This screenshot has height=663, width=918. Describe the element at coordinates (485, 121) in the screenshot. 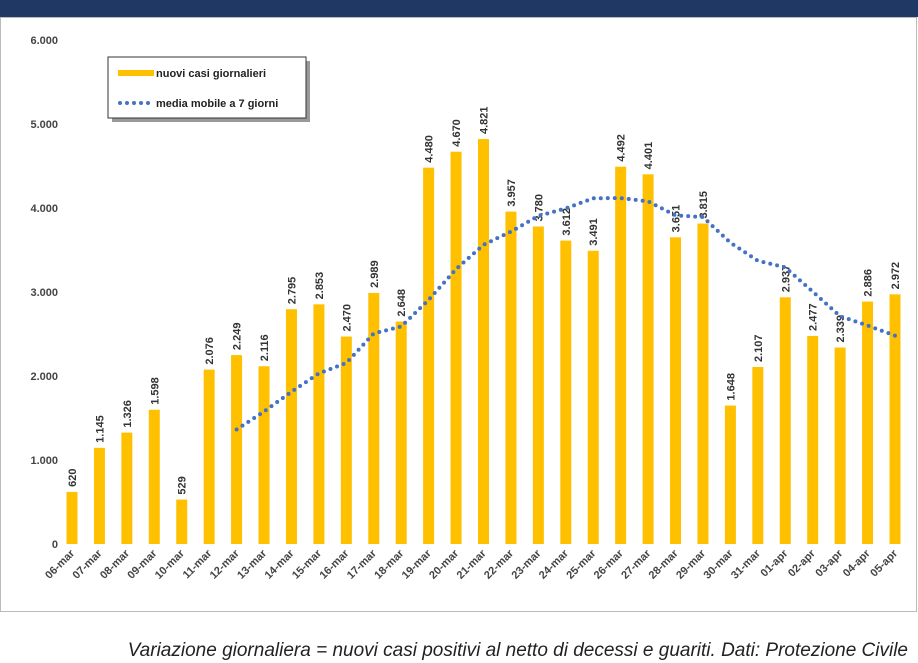

I see `value-label: 4.821` at that location.